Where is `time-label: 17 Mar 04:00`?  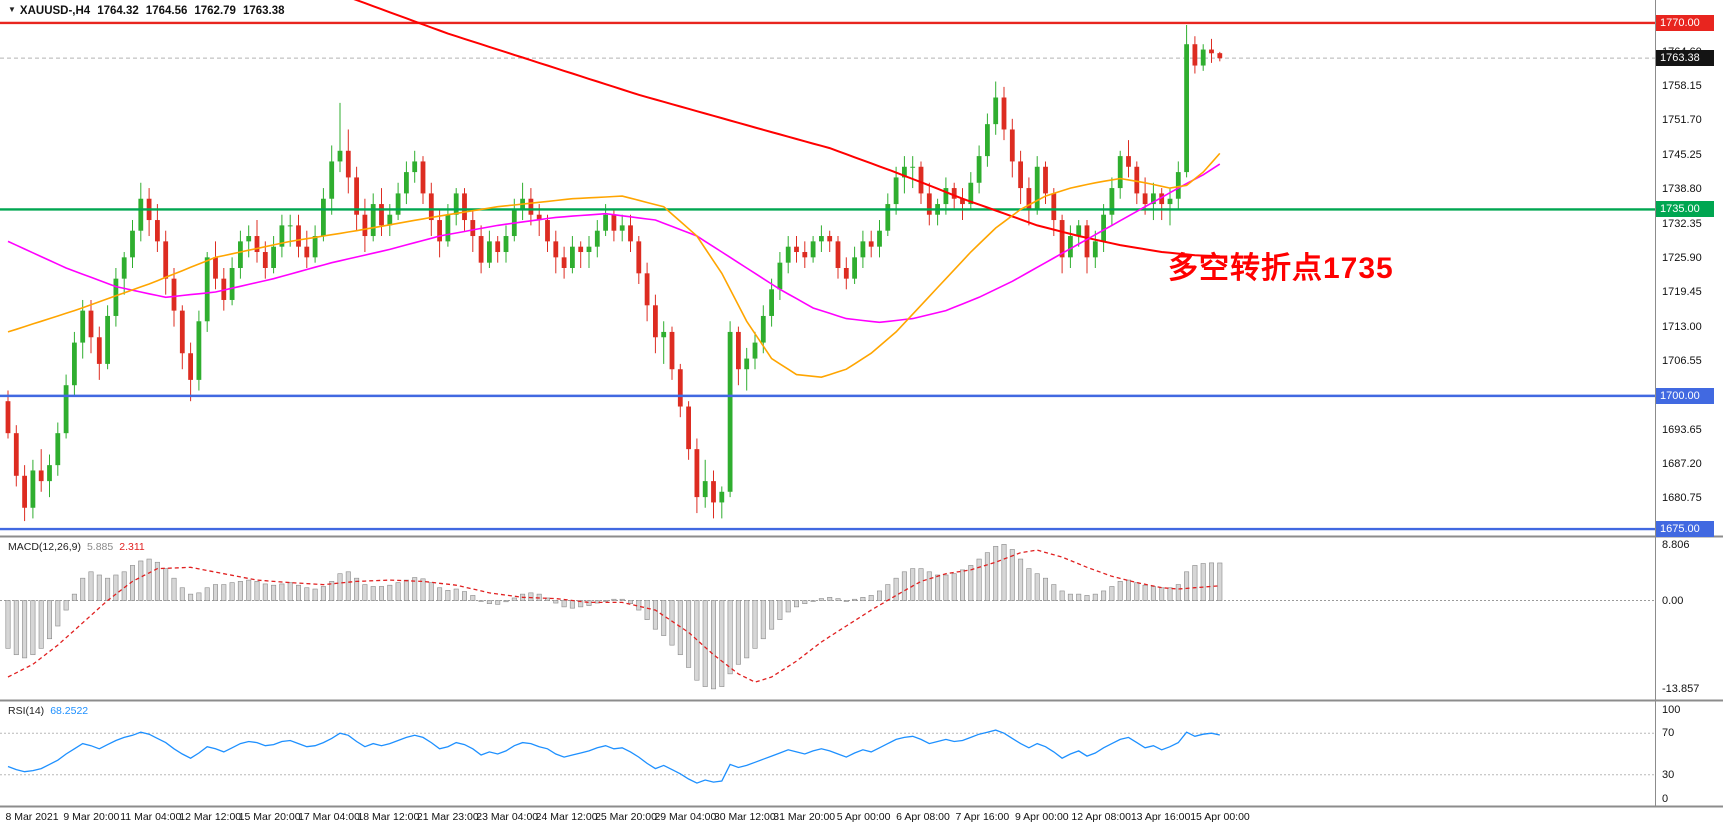
time-label: 17 Mar 04:00 is located at coordinates (329, 817).